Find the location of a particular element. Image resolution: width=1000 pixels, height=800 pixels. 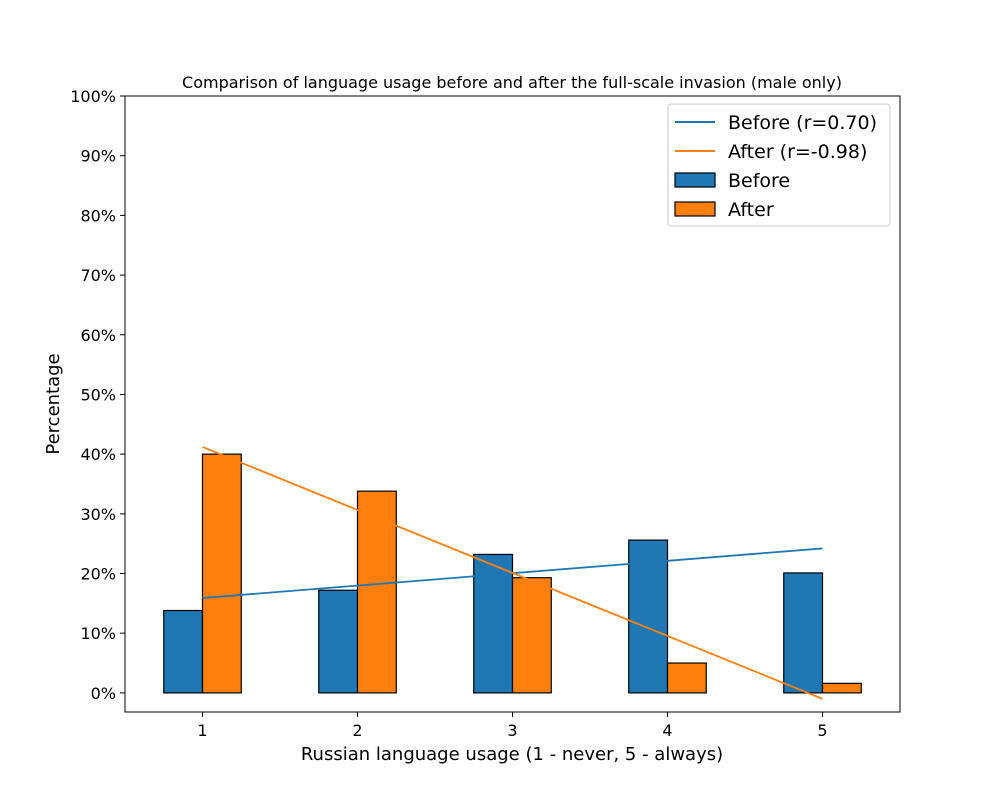

y-tick-label-70: 70% is located at coordinates (98, 275).